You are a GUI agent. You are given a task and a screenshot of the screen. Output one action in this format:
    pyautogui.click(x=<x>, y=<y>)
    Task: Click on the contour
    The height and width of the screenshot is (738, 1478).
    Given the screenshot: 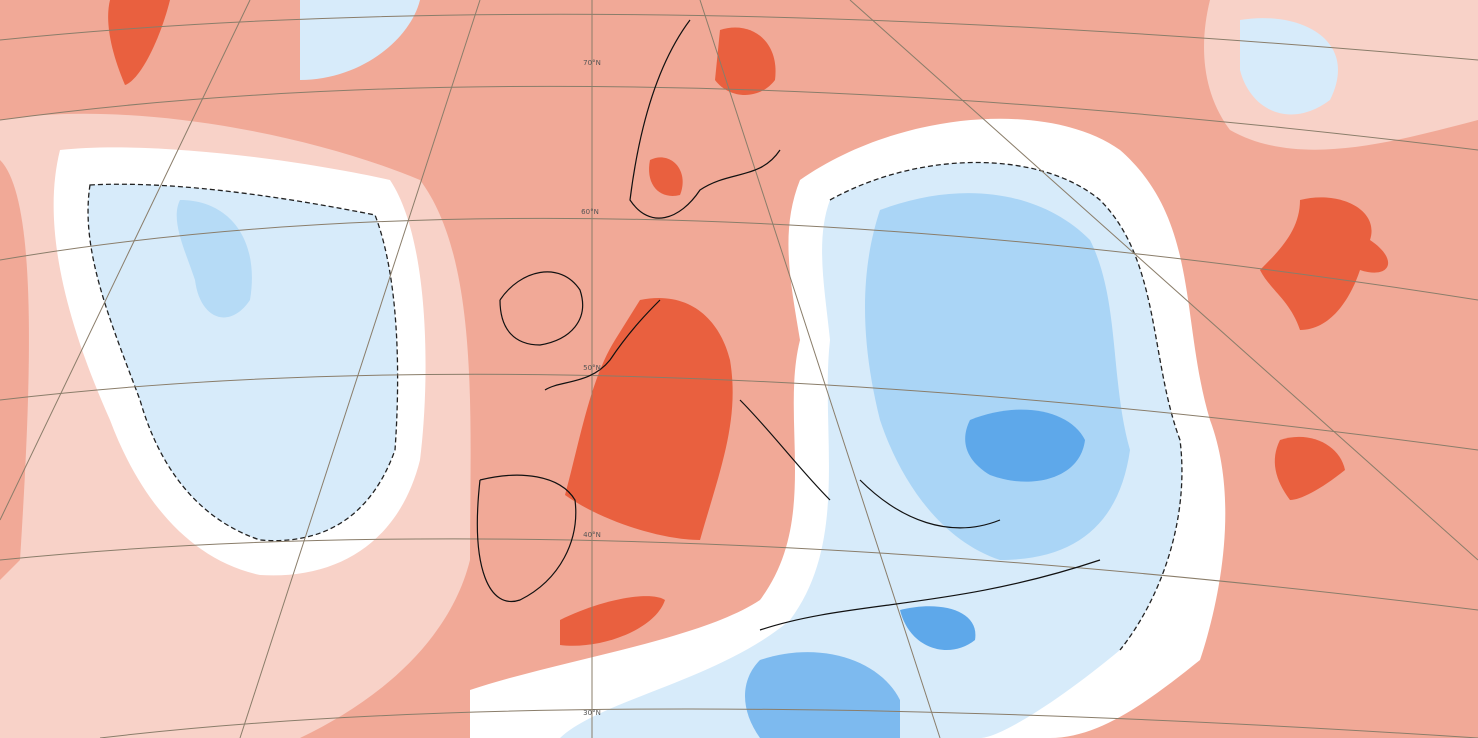 What is the action you would take?
    pyautogui.click(x=243, y=362)
    